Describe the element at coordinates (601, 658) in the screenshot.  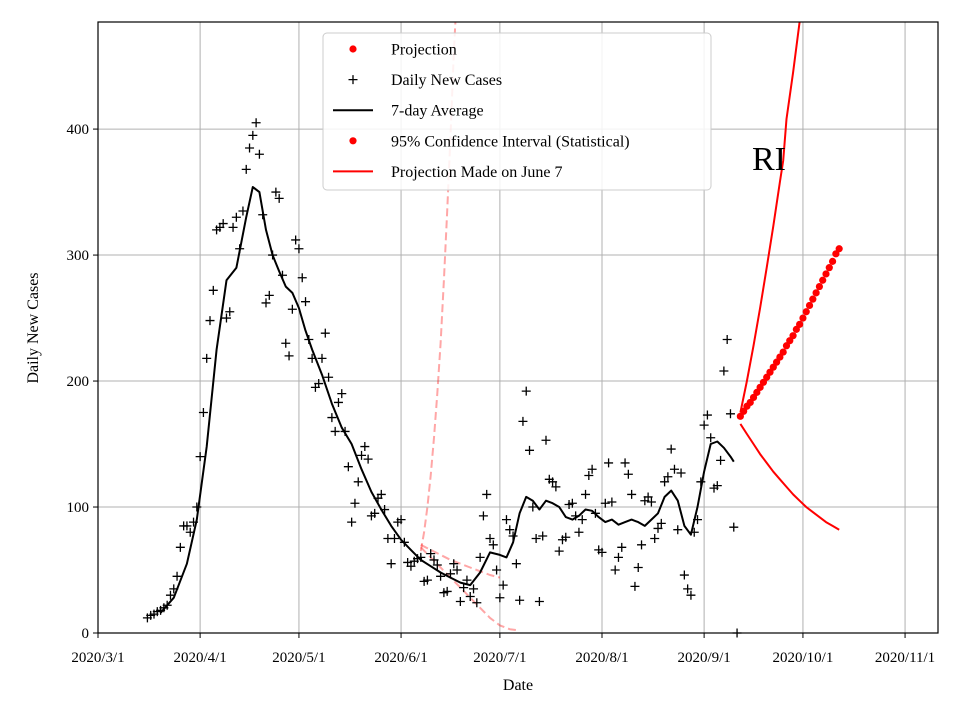
I see `x-tick-label: 2020/8/1` at that location.